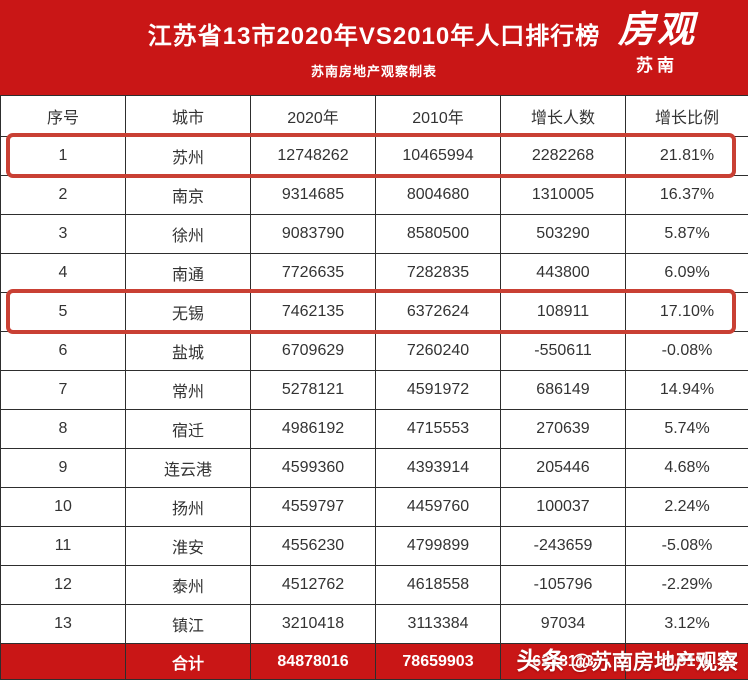  I want to click on table-cell: 17.10%, so click(686, 312).